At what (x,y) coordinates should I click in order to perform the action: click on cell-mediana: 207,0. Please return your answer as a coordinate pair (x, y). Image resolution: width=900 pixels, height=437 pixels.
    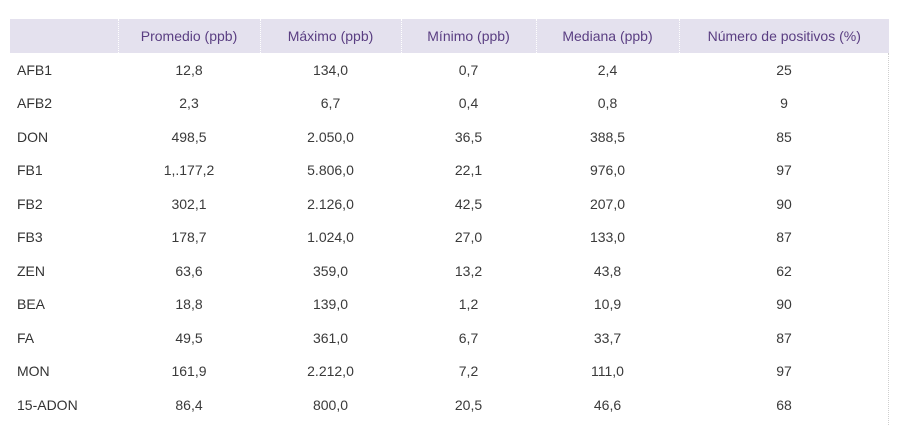
    Looking at the image, I should click on (607, 203).